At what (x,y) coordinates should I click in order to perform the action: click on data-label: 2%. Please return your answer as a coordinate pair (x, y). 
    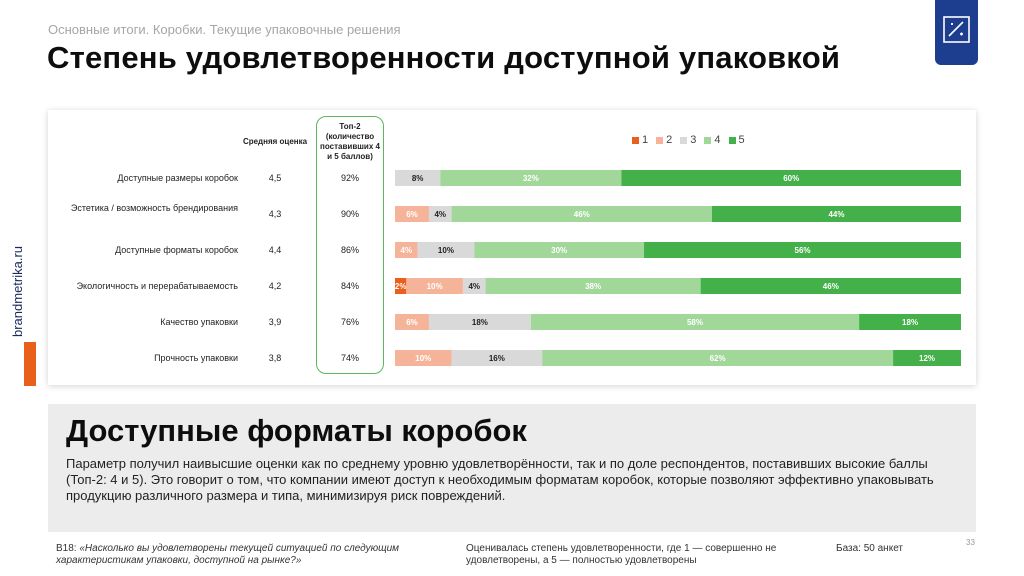
    Looking at the image, I should click on (401, 286).